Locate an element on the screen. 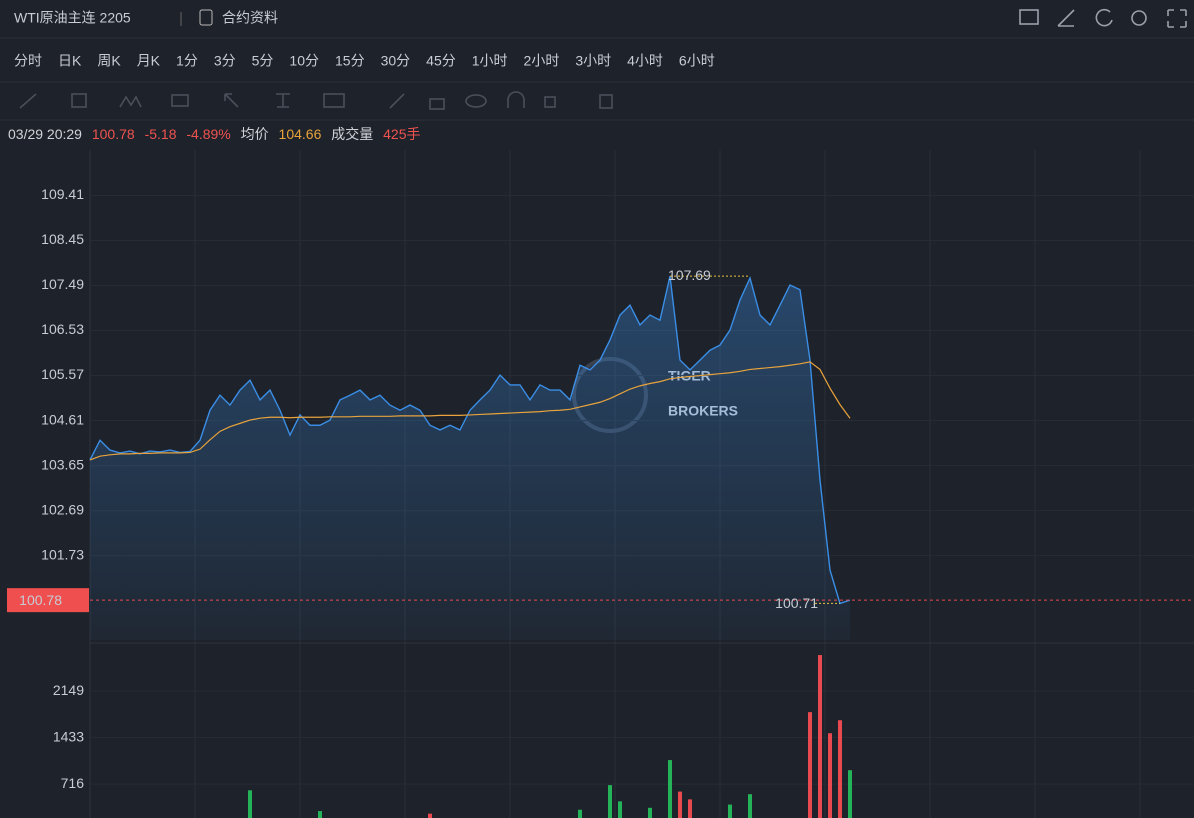 The image size is (1194, 818). info-change-pct: -4.89% is located at coordinates (208, 134).